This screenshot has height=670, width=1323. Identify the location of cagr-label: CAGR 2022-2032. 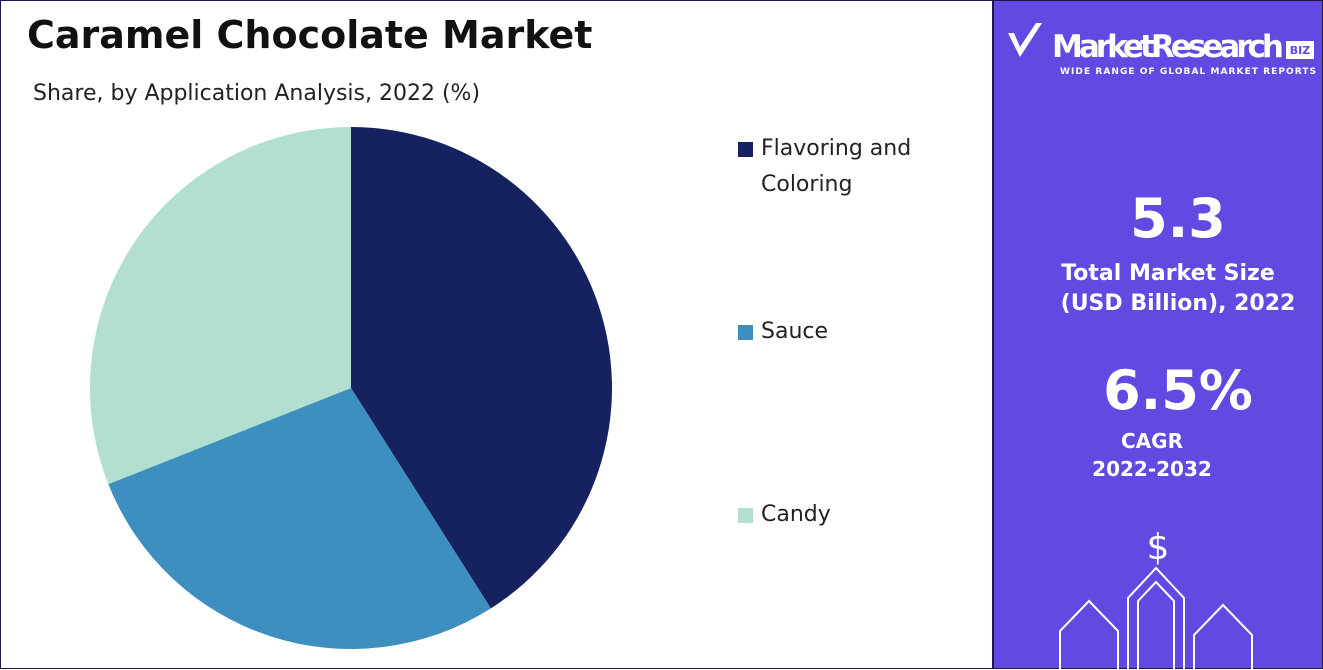
(1152, 455).